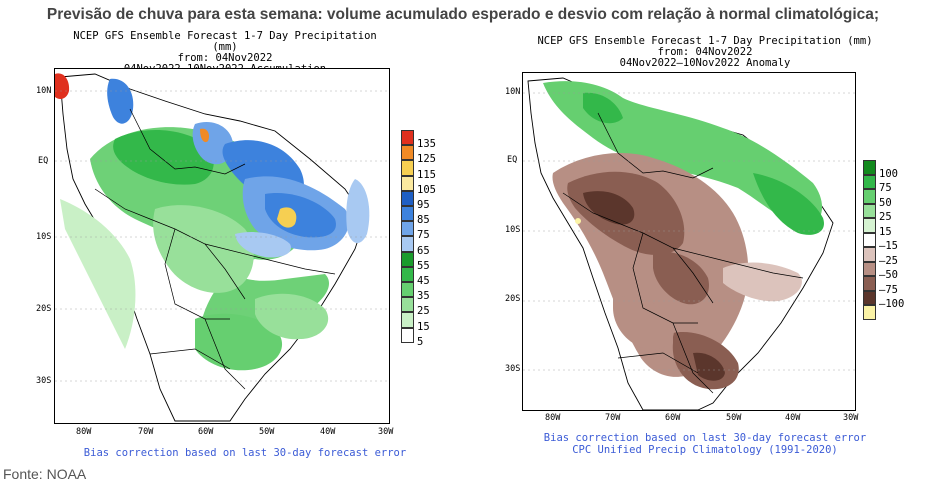 This screenshot has width=926, height=489. Describe the element at coordinates (426, 159) in the screenshot. I see `legend-label: 125` at that location.